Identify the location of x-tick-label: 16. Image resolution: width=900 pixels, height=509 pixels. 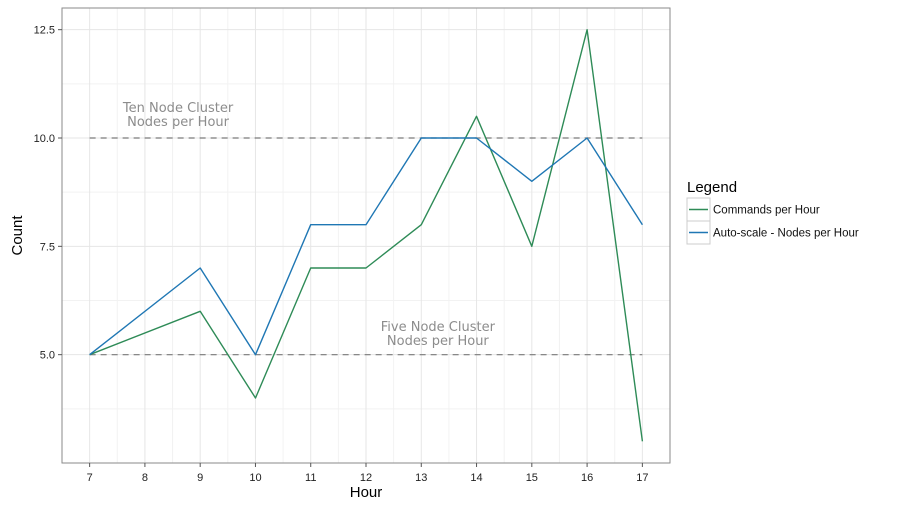
(587, 478).